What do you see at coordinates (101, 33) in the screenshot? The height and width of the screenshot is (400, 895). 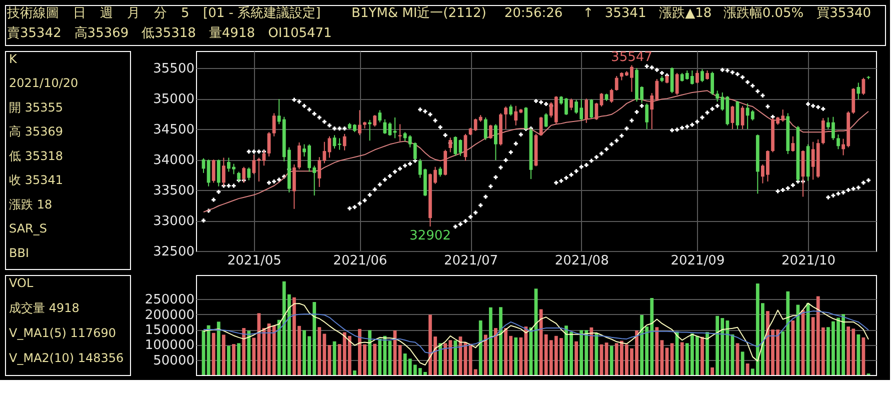 I see `text: 高35369` at bounding box center [101, 33].